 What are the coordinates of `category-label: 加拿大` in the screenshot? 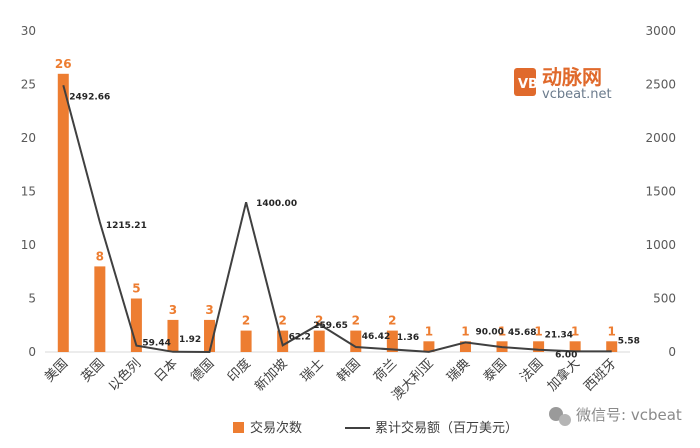 It's located at (563, 375).